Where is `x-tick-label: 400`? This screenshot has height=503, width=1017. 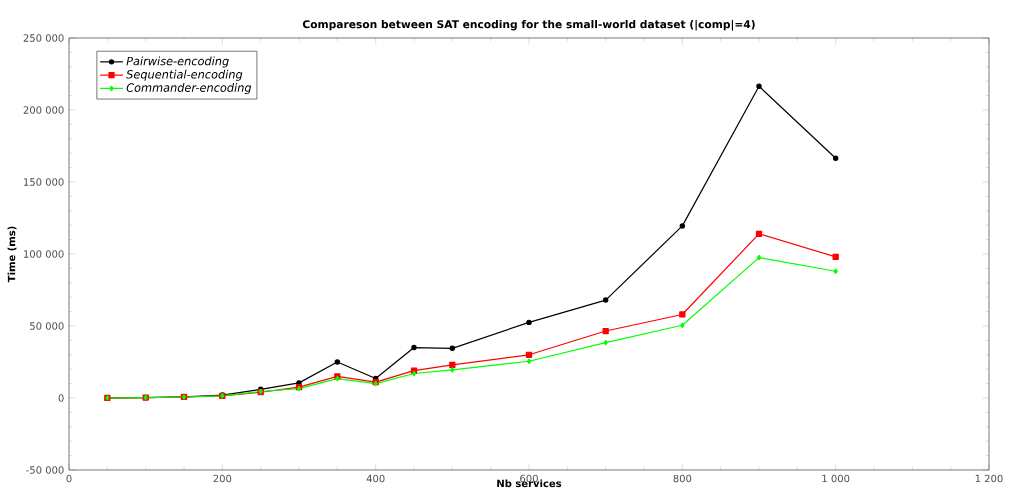
x-tick-label: 400 is located at coordinates (375, 478).